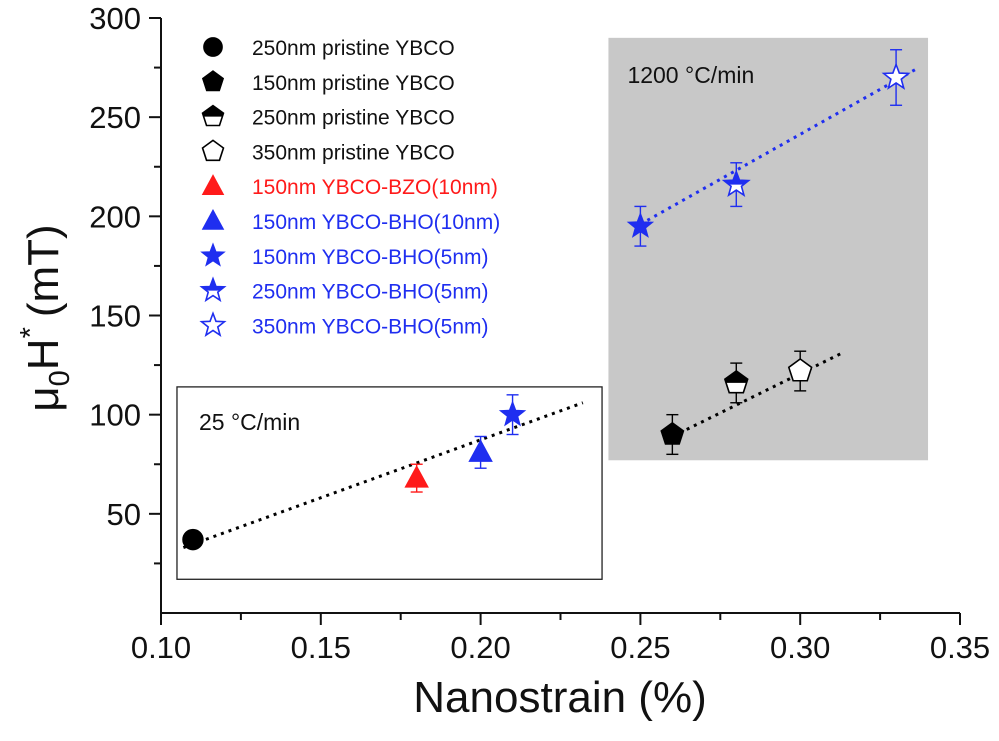 This screenshot has width=999, height=741. What do you see at coordinates (559, 697) in the screenshot?
I see `x-axis-title: Nanostrain (%)` at bounding box center [559, 697].